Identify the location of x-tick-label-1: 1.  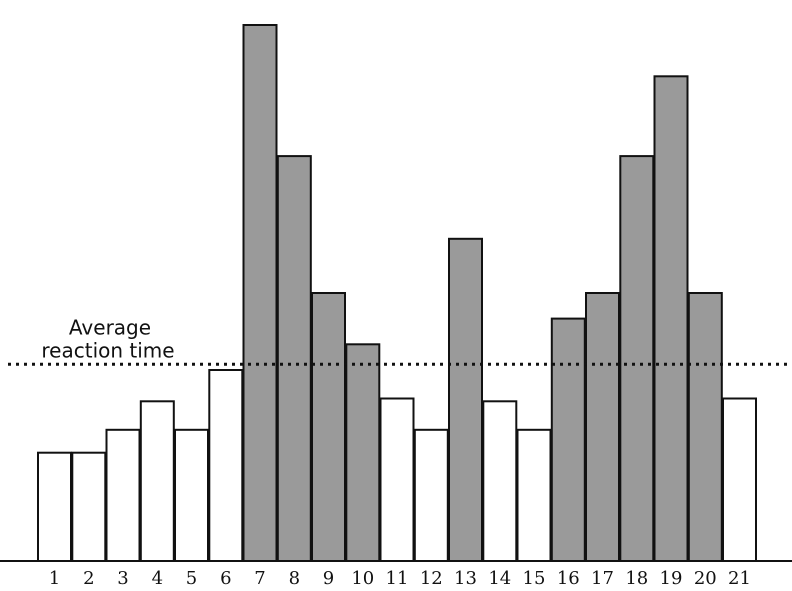
(54, 578).